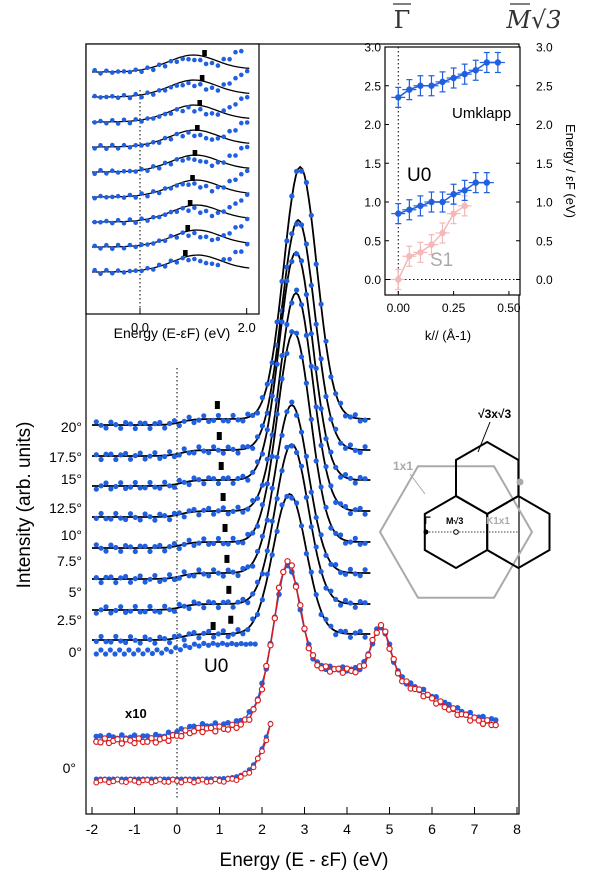 The image size is (591, 872). Describe the element at coordinates (570, 171) in the screenshot. I see `disp-y-label: Energy / εF (eV)` at that location.